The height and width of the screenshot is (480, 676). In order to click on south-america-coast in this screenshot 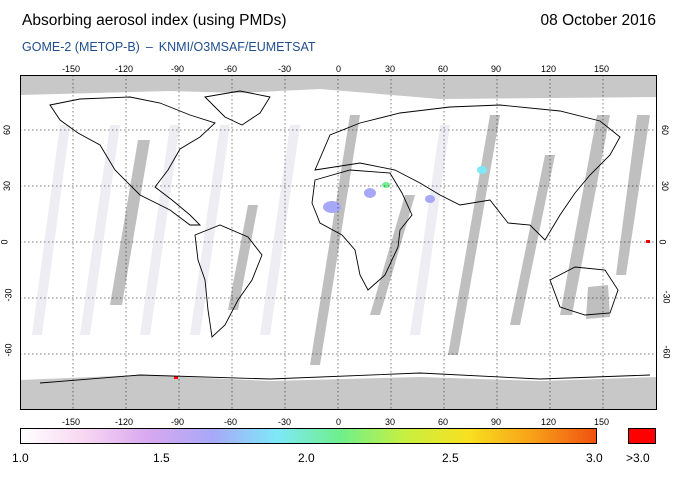, I will do `click(228, 281)`.